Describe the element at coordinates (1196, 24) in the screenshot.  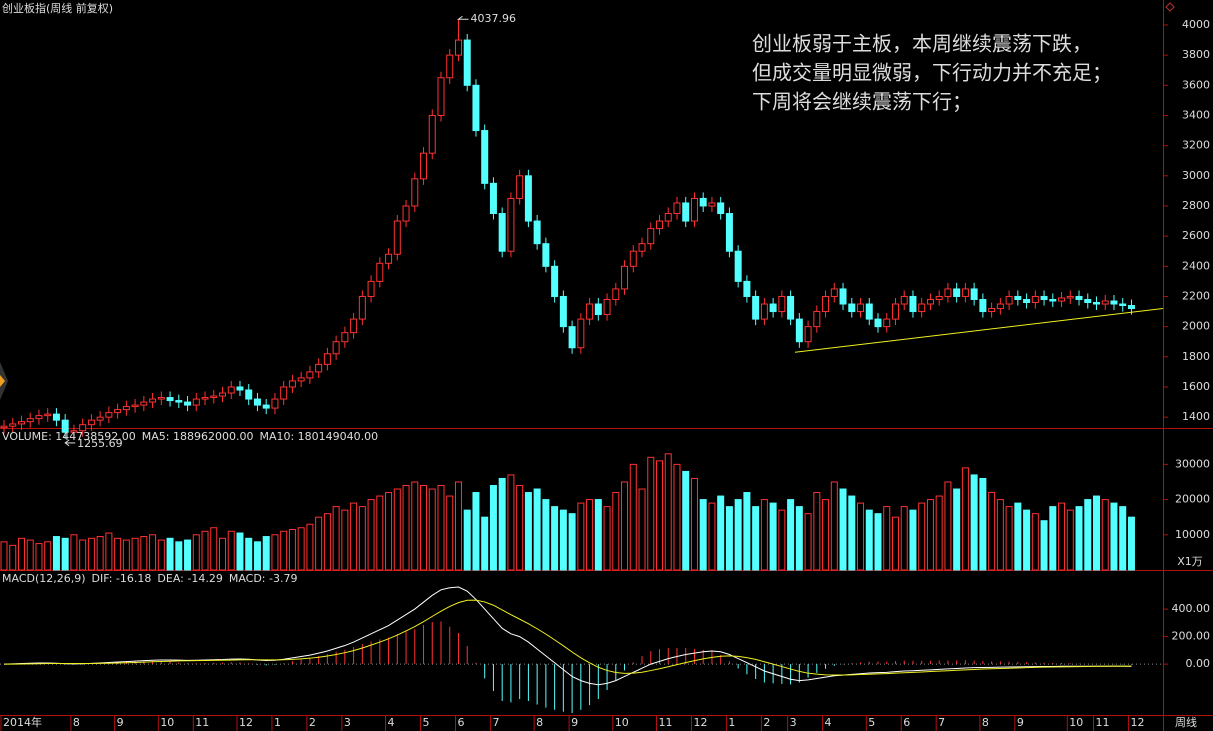
I see `y-tick-label: 4000` at that location.